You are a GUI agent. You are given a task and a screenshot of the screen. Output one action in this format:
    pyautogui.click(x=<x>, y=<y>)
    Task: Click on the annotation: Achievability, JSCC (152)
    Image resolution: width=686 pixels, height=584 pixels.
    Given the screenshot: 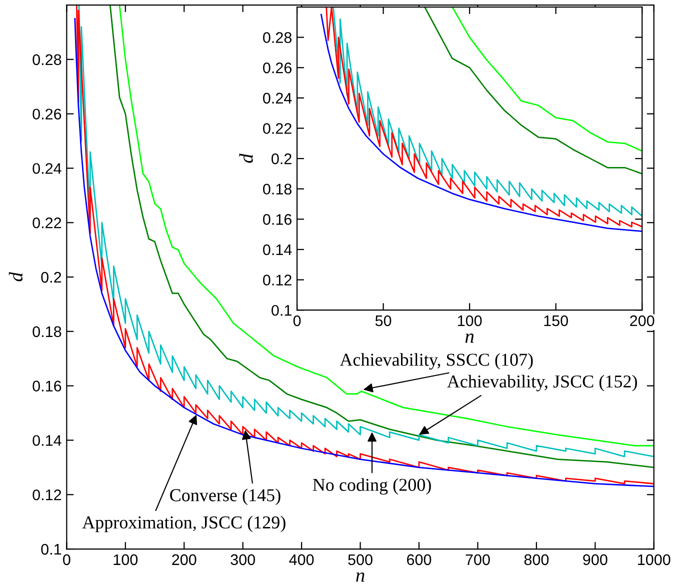 What is the action you would take?
    pyautogui.click(x=542, y=383)
    